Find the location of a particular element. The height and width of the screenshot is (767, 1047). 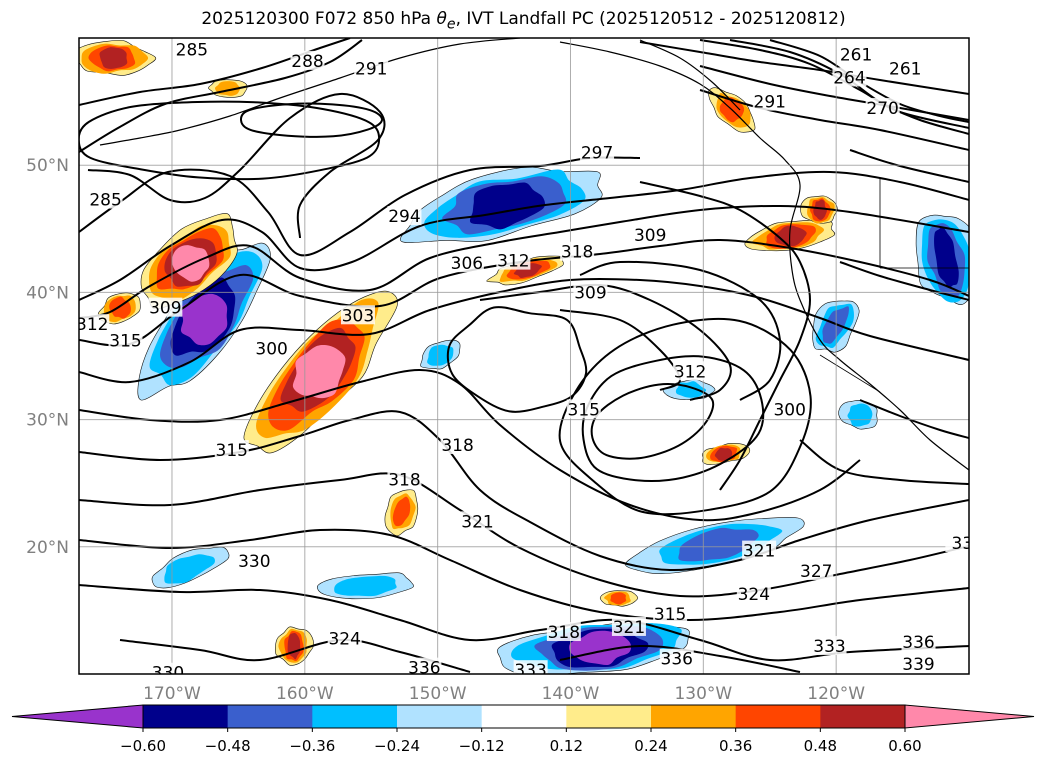

x-tick-label: 150°W is located at coordinates (438, 694).